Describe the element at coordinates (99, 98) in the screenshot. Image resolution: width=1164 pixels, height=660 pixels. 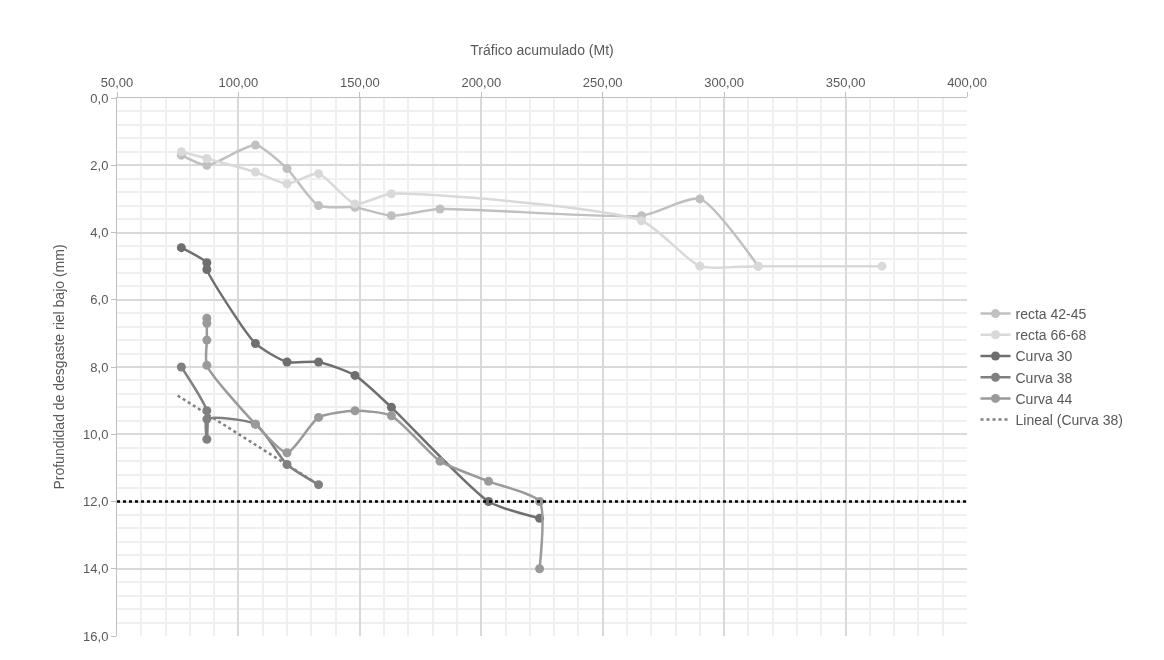
I see `y-tick-label: 0,0` at that location.